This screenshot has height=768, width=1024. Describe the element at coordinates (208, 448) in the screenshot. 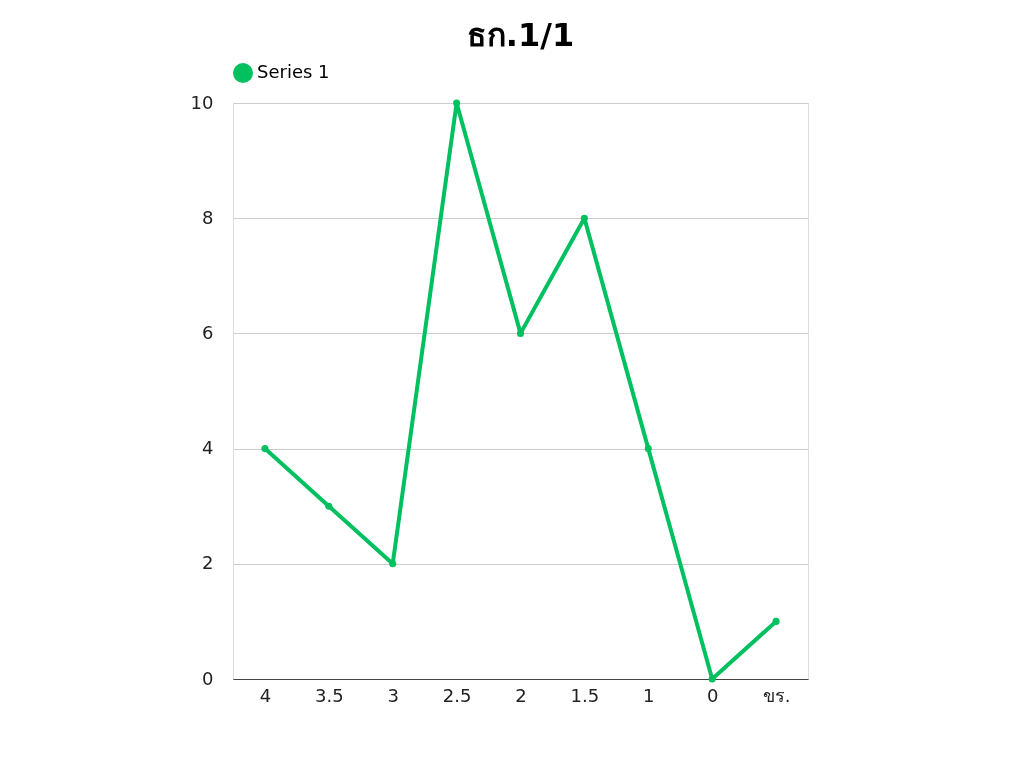

I see `y-tick-label: 4` at that location.